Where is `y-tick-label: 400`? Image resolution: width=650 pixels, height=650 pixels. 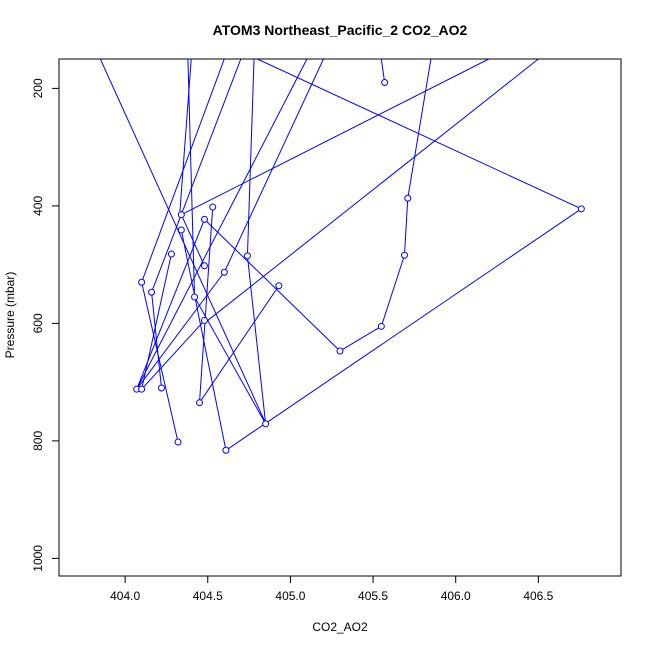 y-tick-label: 400 is located at coordinates (38, 206).